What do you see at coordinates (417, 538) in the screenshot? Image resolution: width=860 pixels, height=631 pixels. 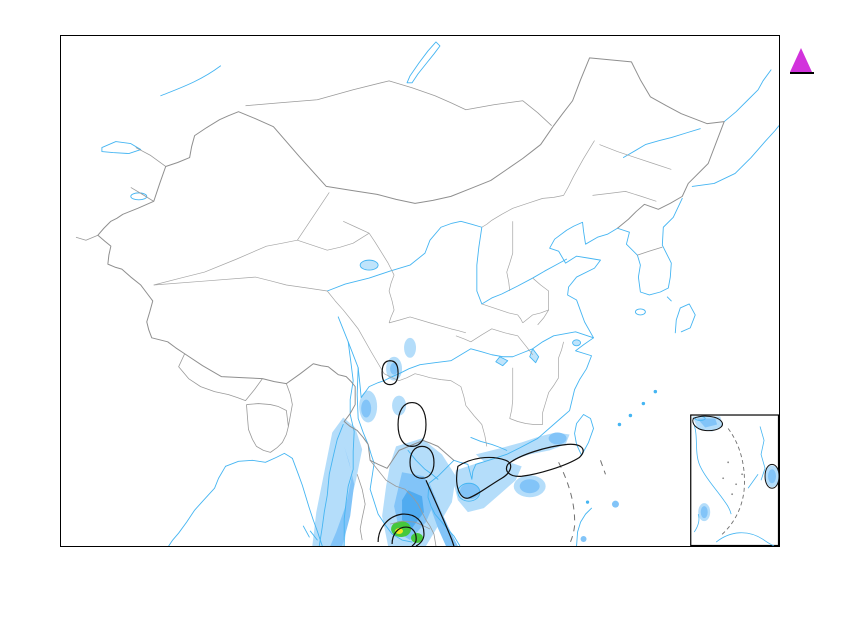 I see `shade-green-spot` at bounding box center [417, 538].